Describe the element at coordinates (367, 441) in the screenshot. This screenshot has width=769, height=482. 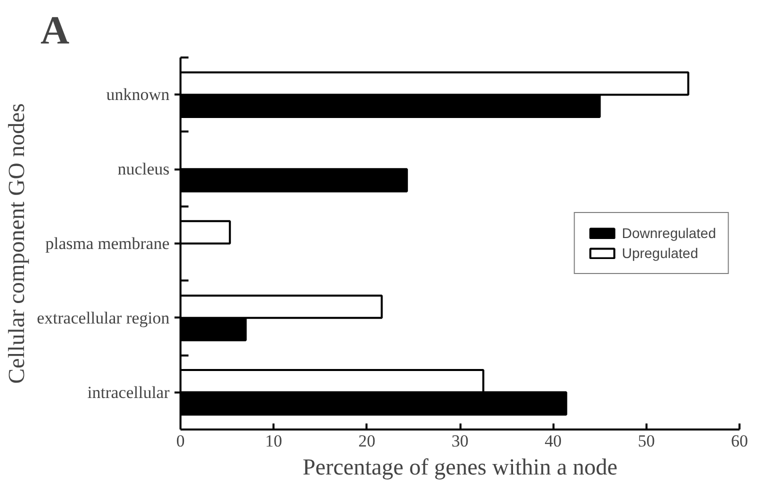
I see `x-tick-label: 20` at that location.